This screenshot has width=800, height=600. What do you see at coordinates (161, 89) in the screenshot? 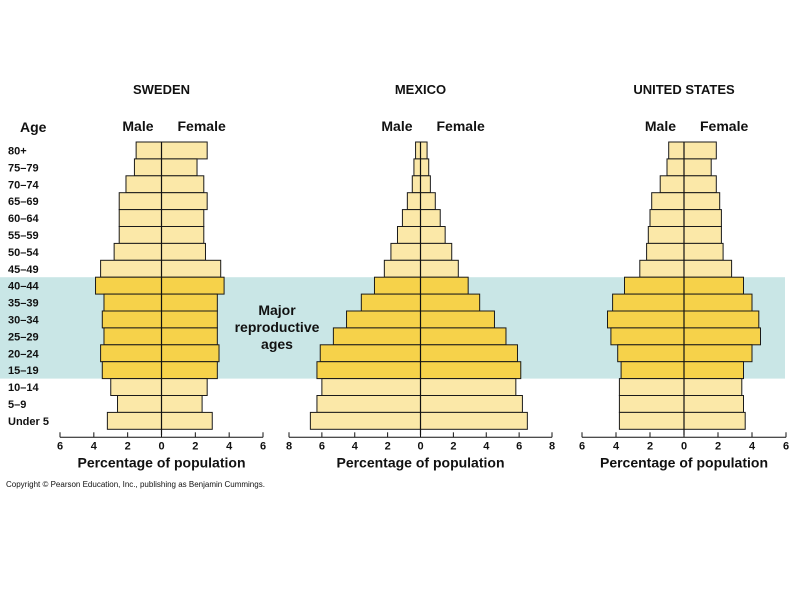
I see `country-title: SWEDEN` at bounding box center [161, 89].